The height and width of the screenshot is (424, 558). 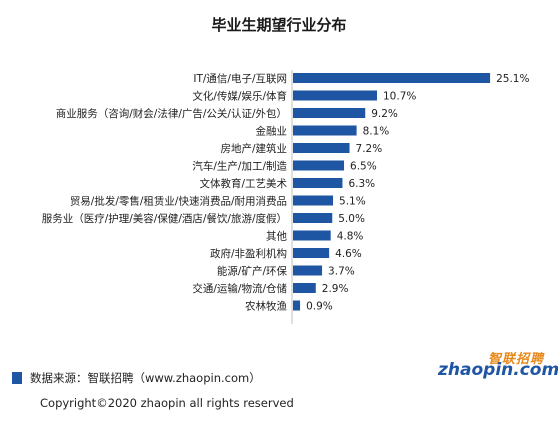 I want to click on logo-en-text: zhaopin.com, so click(x=498, y=370).